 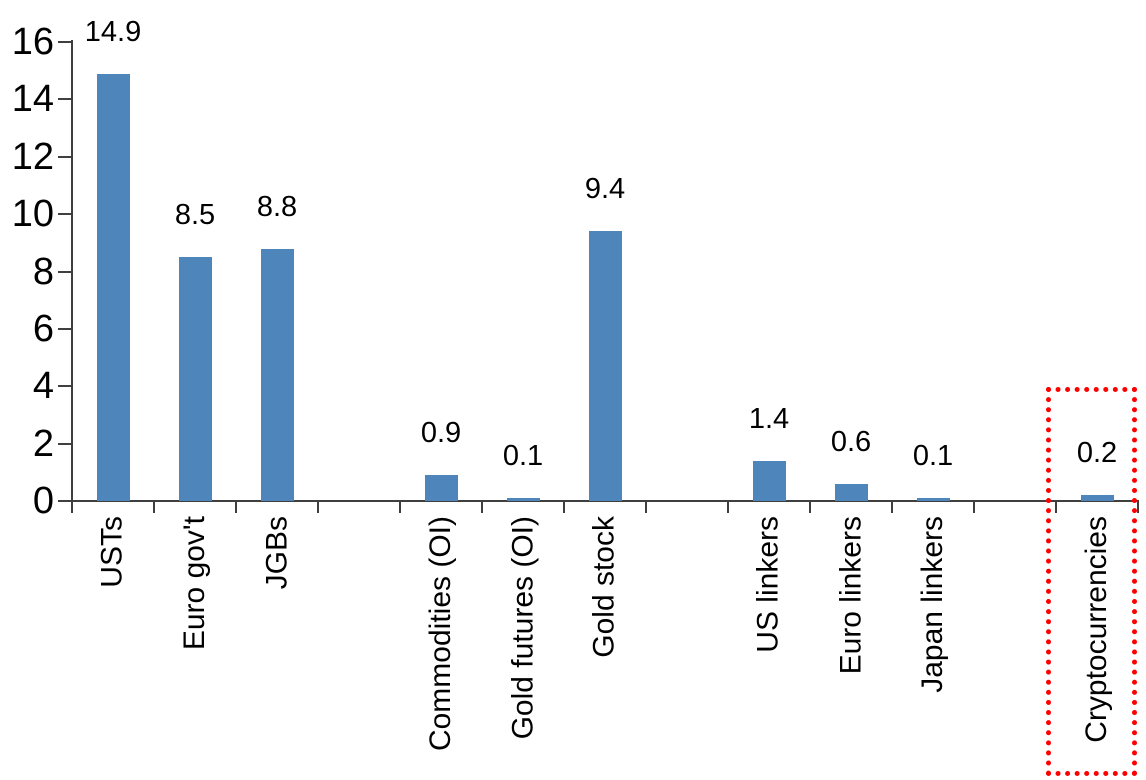 What do you see at coordinates (441, 488) in the screenshot?
I see `bar-commodities-oi-` at bounding box center [441, 488].